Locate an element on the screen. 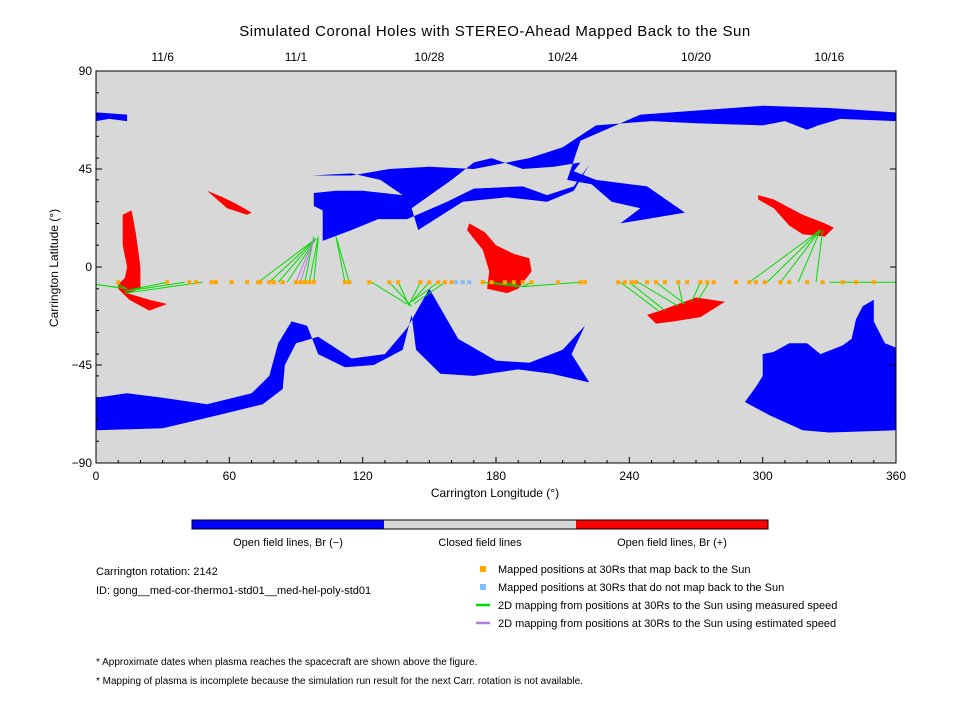 The width and height of the screenshot is (960, 720). top-date-label-0: 11/6 is located at coordinates (162, 57).